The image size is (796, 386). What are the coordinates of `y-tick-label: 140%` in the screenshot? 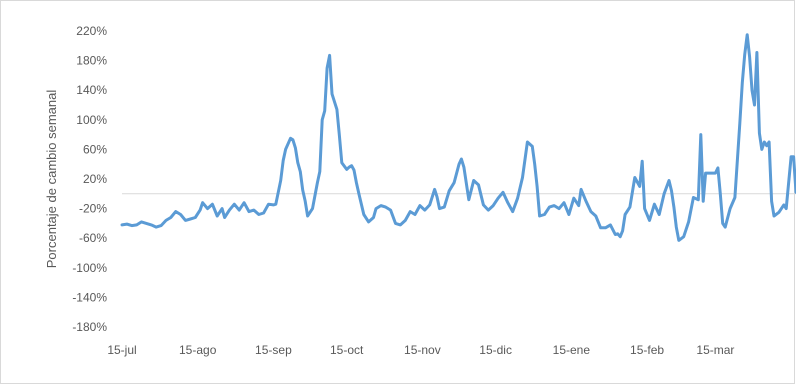 It's located at (91, 90).